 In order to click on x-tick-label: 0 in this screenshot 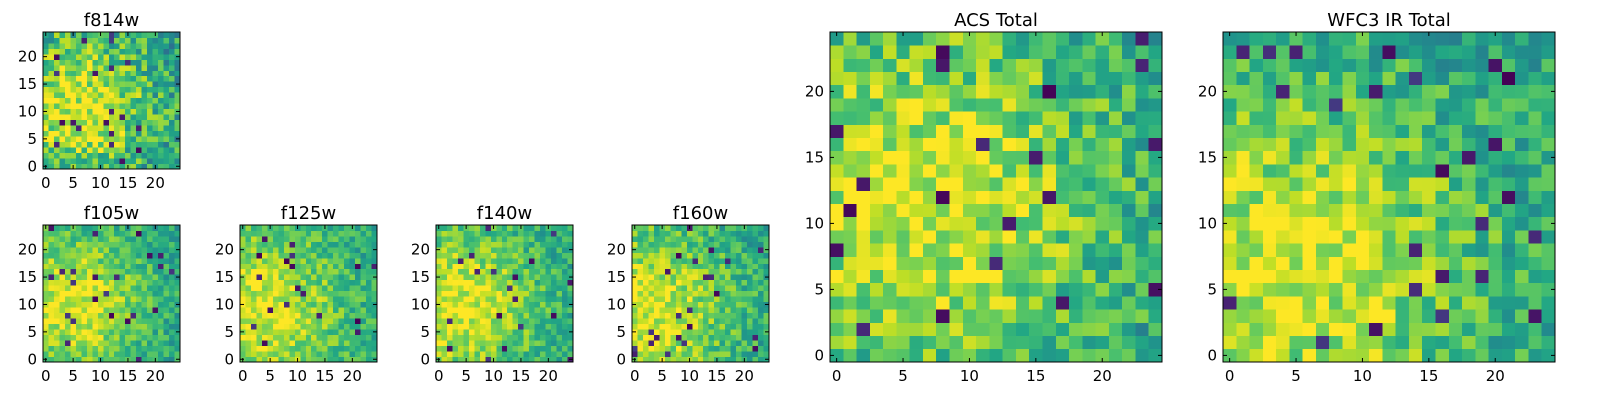, I will do `click(243, 376)`.